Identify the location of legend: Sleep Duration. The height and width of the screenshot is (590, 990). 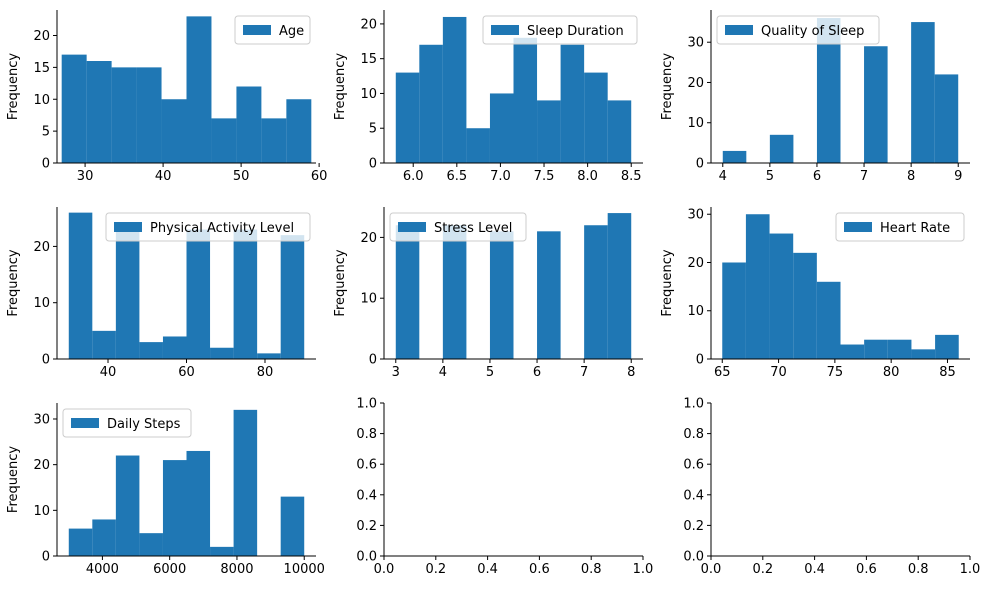
(560, 30).